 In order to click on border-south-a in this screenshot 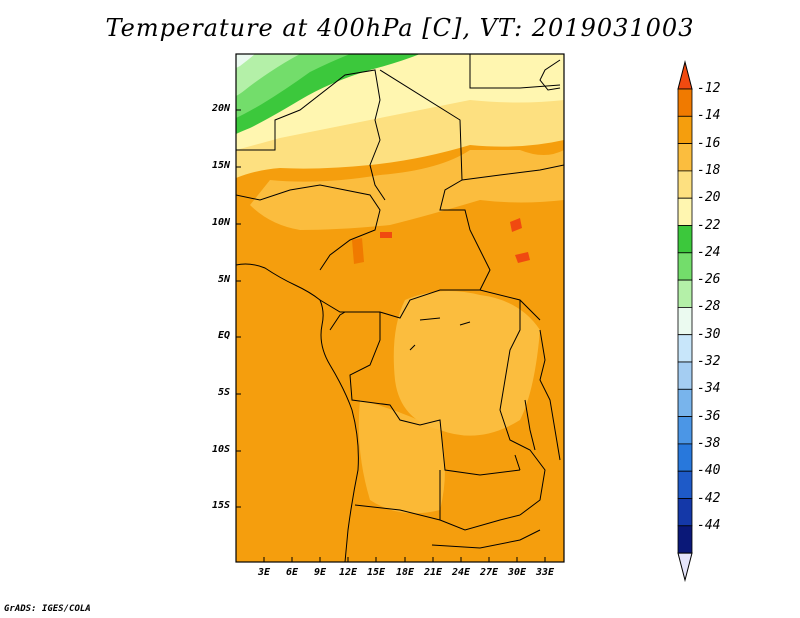, I will do `click(480, 500)`.